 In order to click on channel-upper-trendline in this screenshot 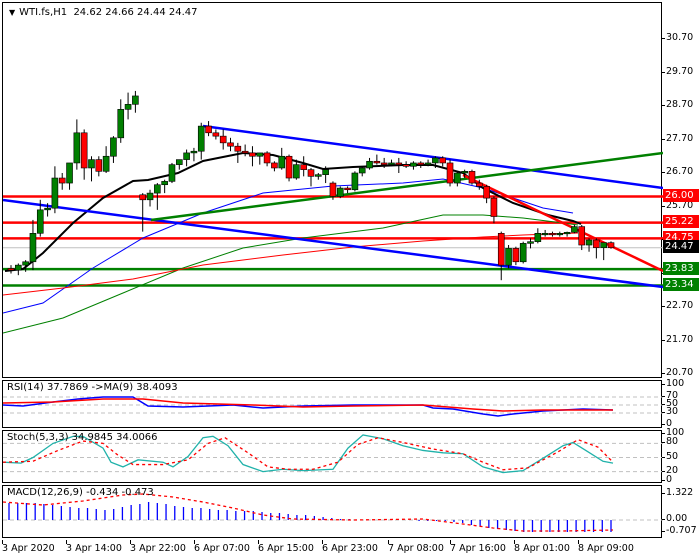, I will do `click(432, 157)`.